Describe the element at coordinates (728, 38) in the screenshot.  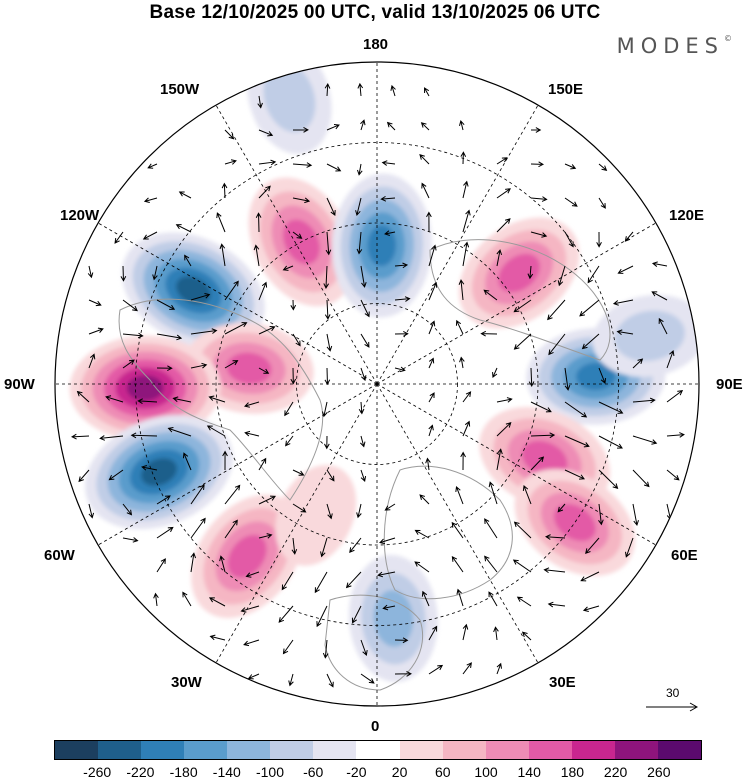
I see `copyright-mark: ©` at that location.